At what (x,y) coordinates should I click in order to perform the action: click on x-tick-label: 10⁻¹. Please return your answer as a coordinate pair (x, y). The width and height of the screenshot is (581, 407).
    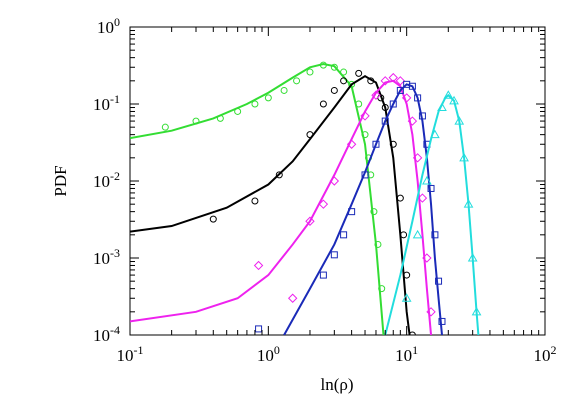
    Looking at the image, I should click on (130, 354).